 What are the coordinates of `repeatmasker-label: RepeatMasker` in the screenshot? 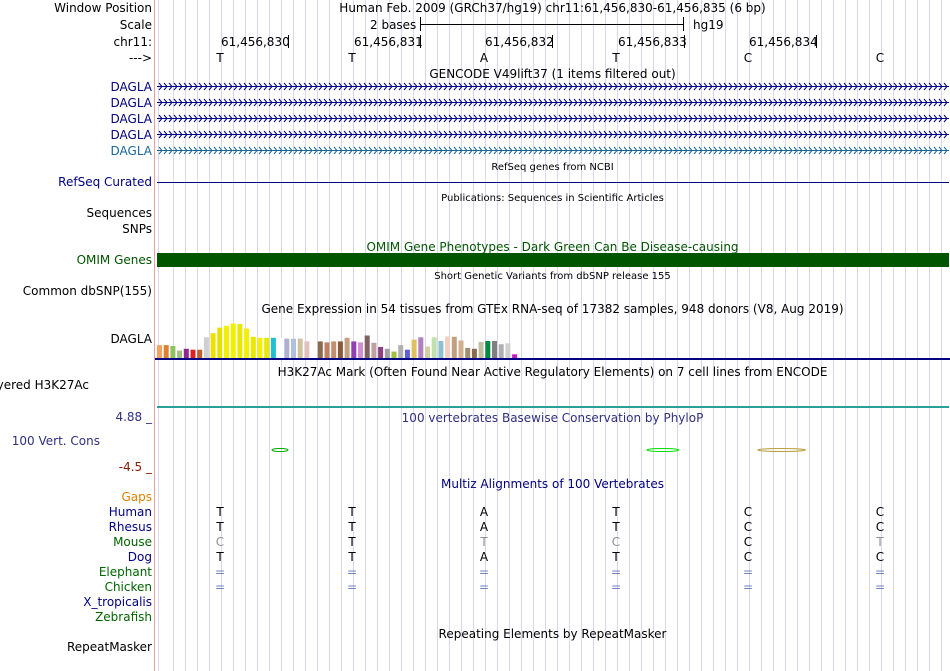 It's located at (109, 647).